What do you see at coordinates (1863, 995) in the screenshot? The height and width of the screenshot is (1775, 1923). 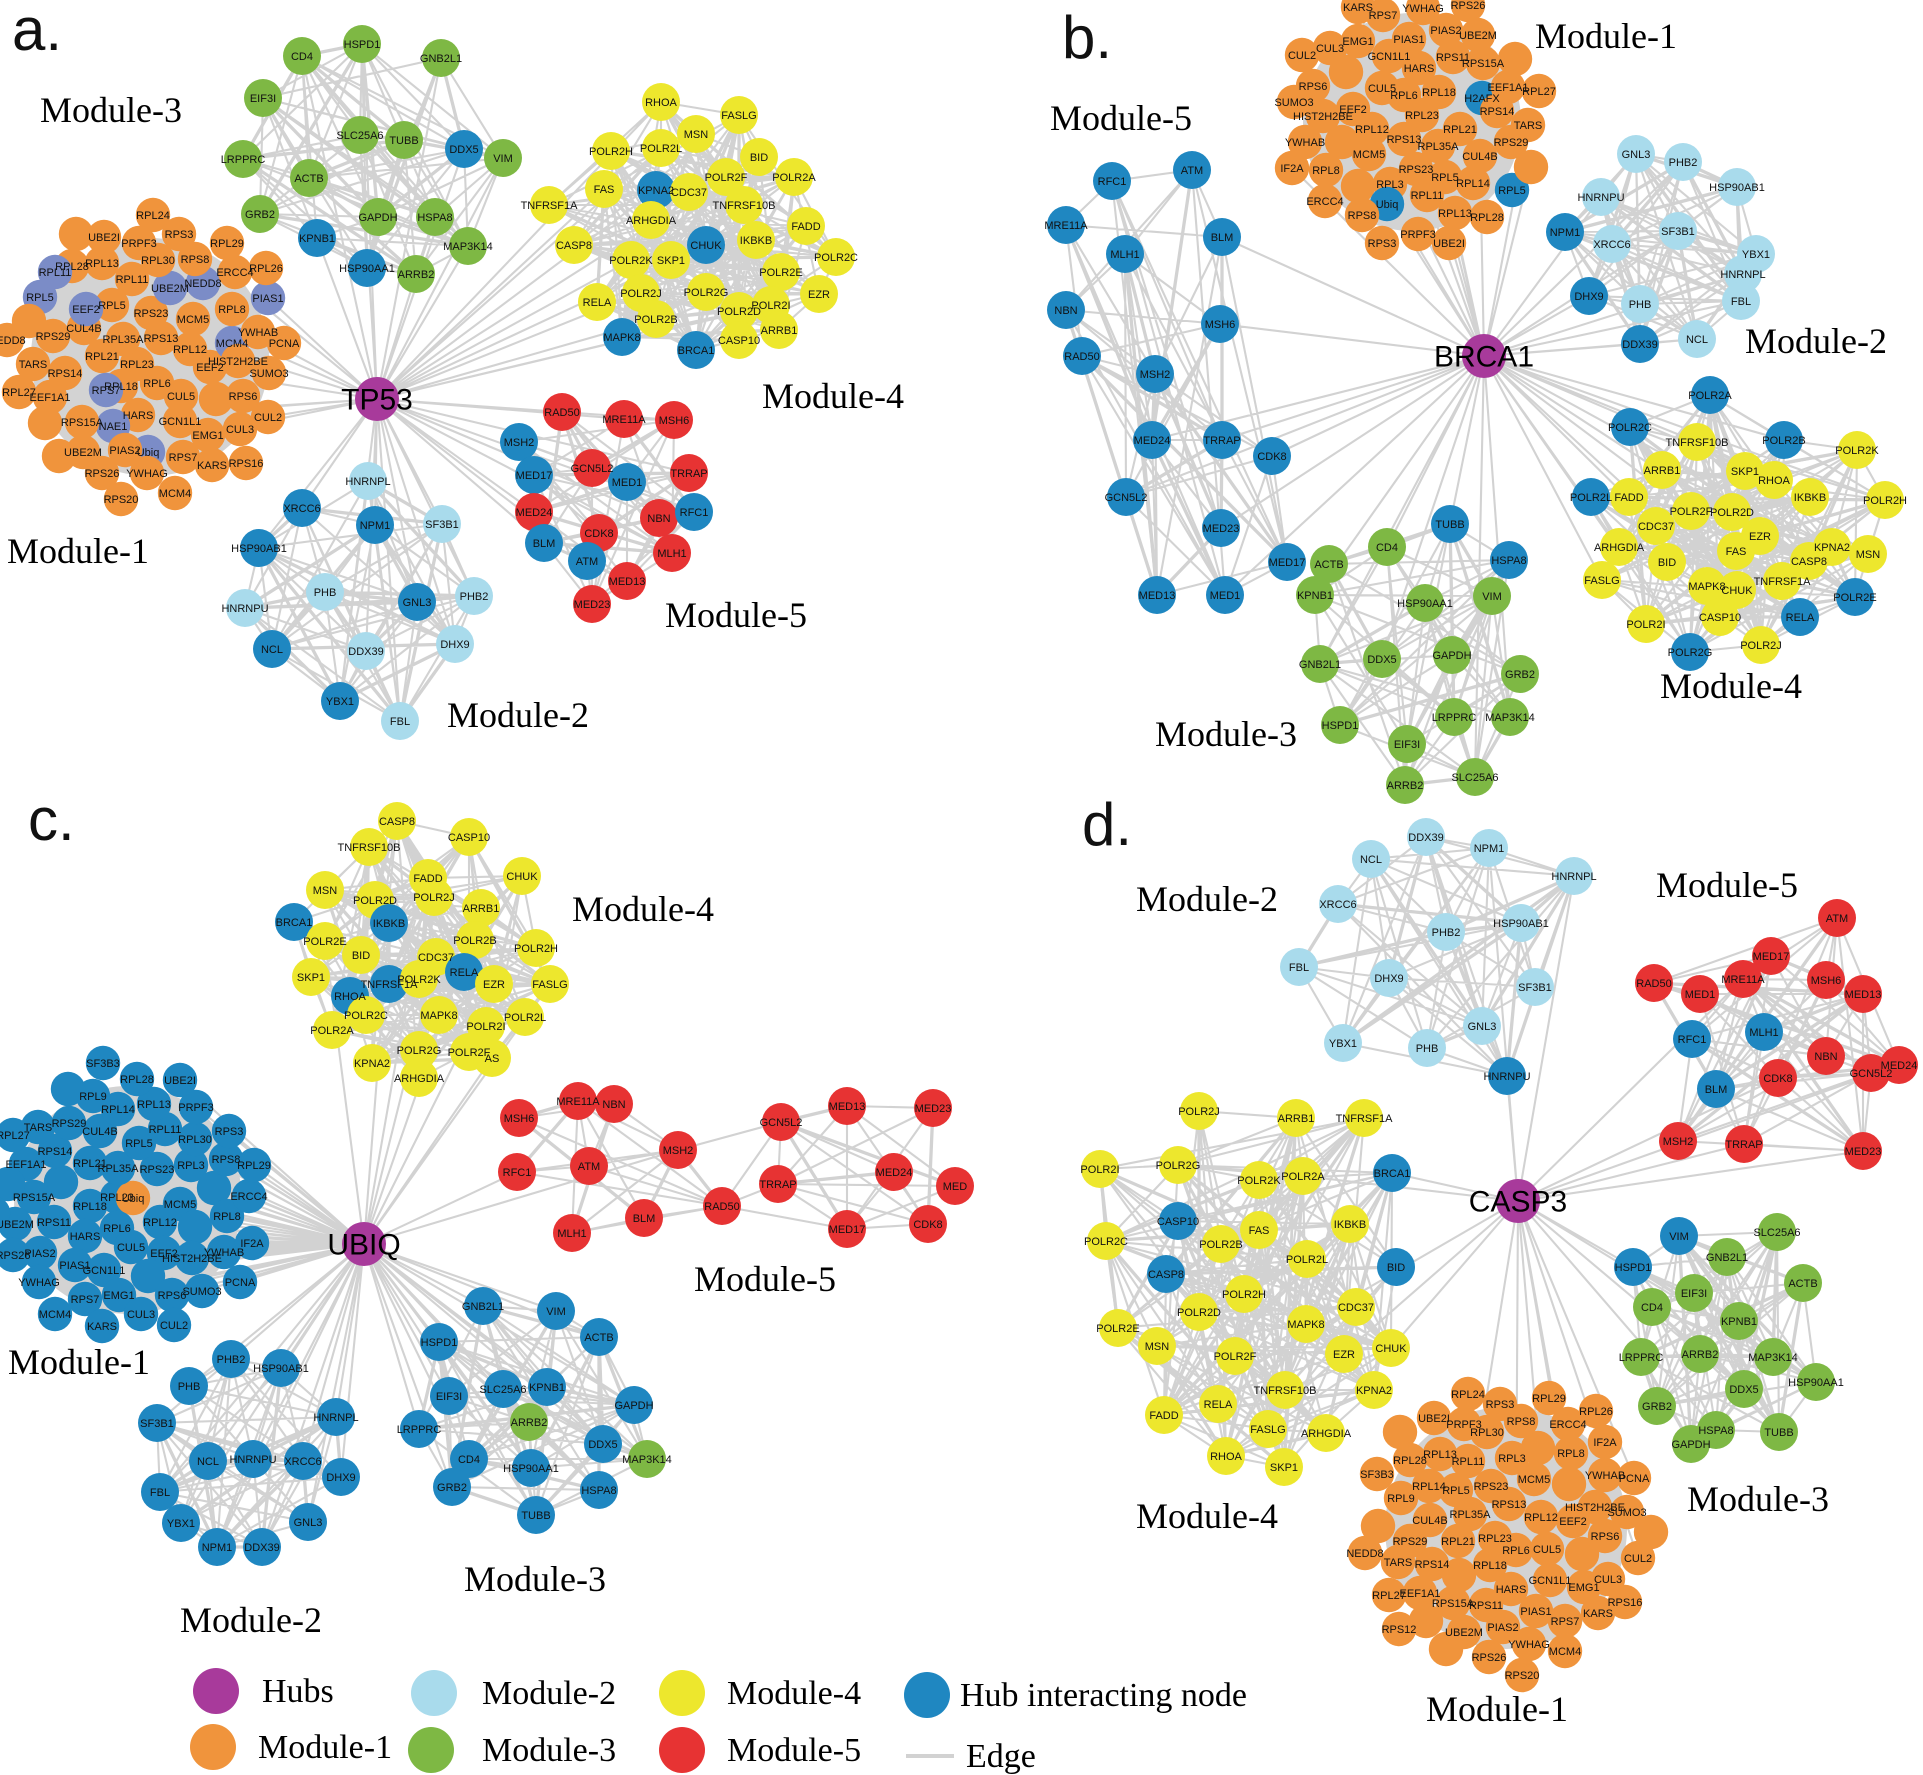 I see `svg-text: MED13` at bounding box center [1863, 995].